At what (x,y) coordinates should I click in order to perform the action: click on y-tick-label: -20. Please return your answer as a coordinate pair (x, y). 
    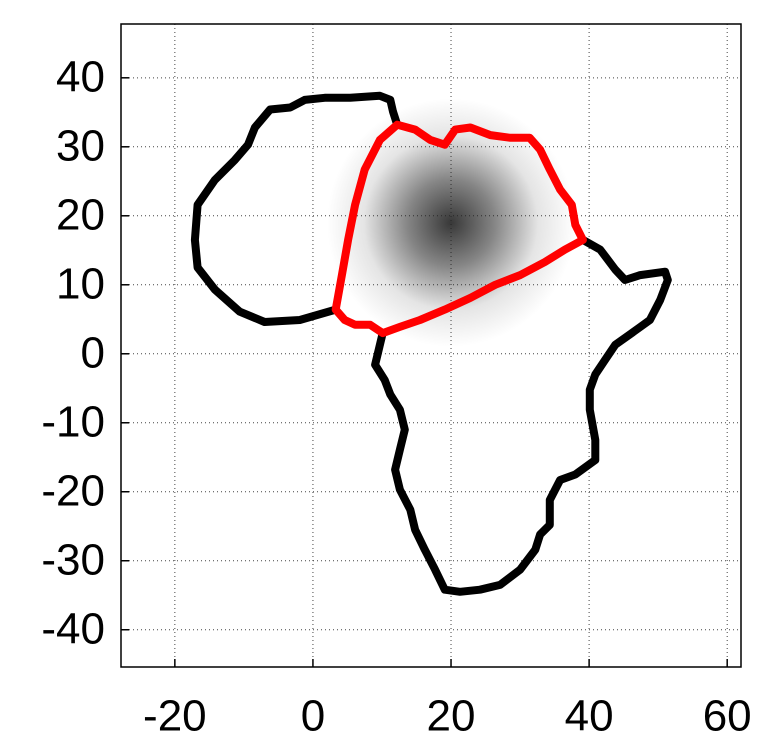
    Looking at the image, I should click on (73, 490).